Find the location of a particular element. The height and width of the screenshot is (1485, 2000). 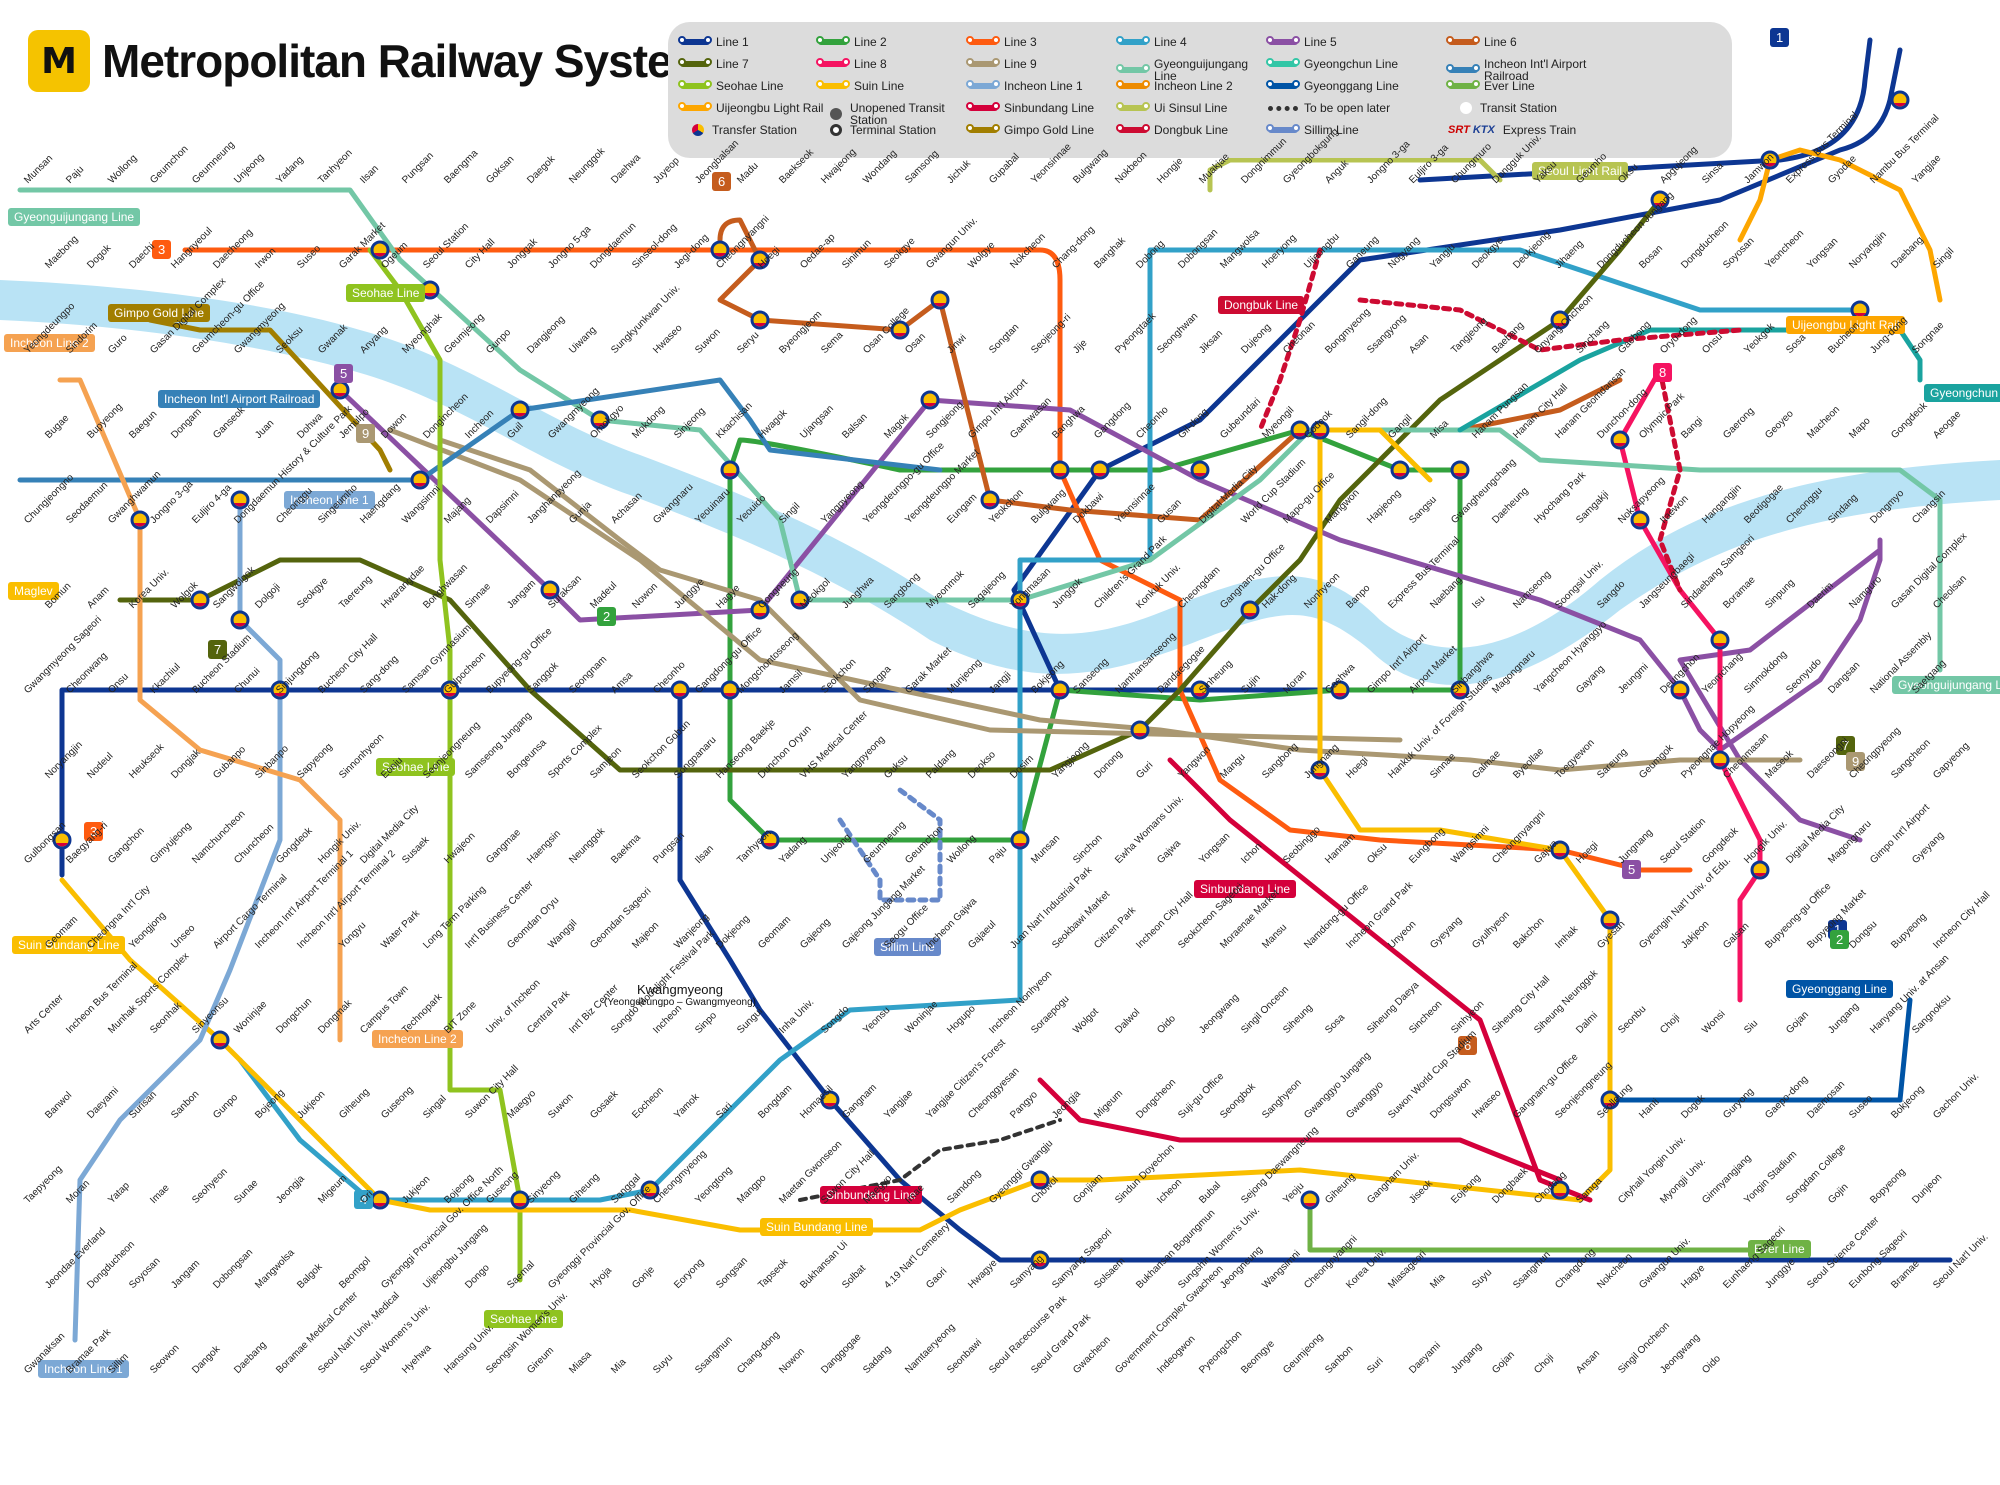

legend-item: Incheon Line 1 is located at coordinates (1024, 86).